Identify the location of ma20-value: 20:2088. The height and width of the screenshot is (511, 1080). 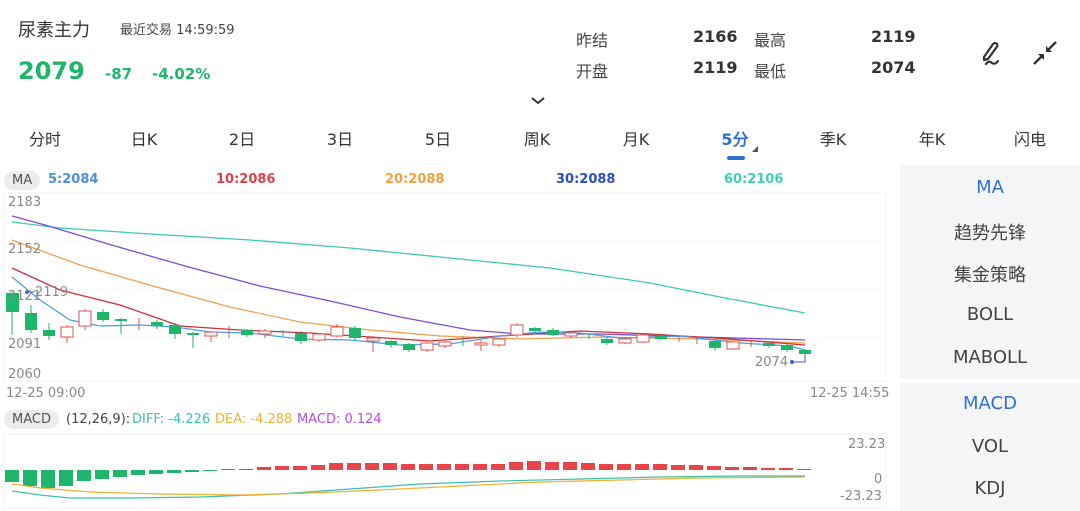
(415, 179).